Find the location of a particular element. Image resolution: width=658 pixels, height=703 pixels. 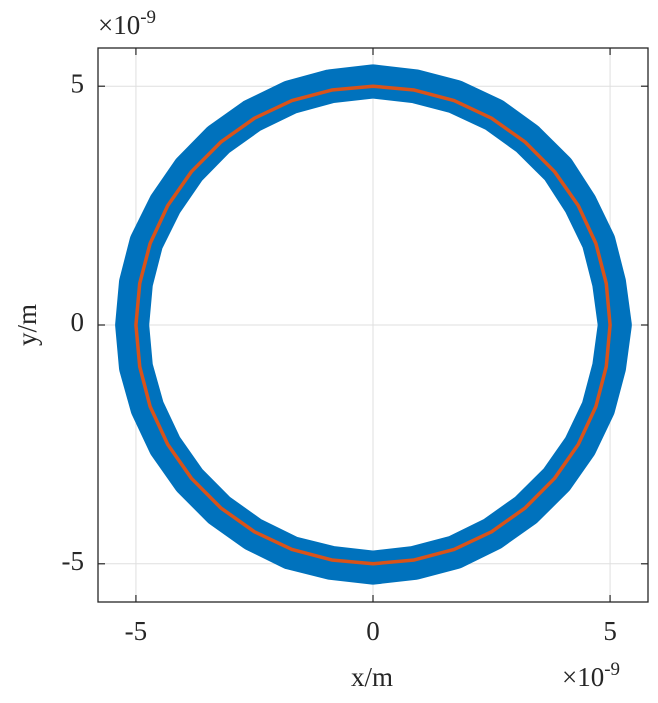

y-multiplier-exponent: -9 is located at coordinates (148, 17).